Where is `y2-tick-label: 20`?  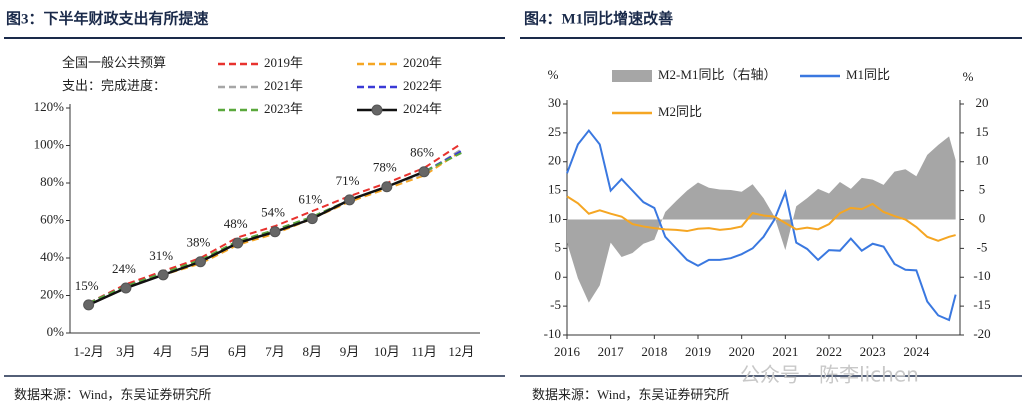 y2-tick-label: 20 is located at coordinates (982, 102).